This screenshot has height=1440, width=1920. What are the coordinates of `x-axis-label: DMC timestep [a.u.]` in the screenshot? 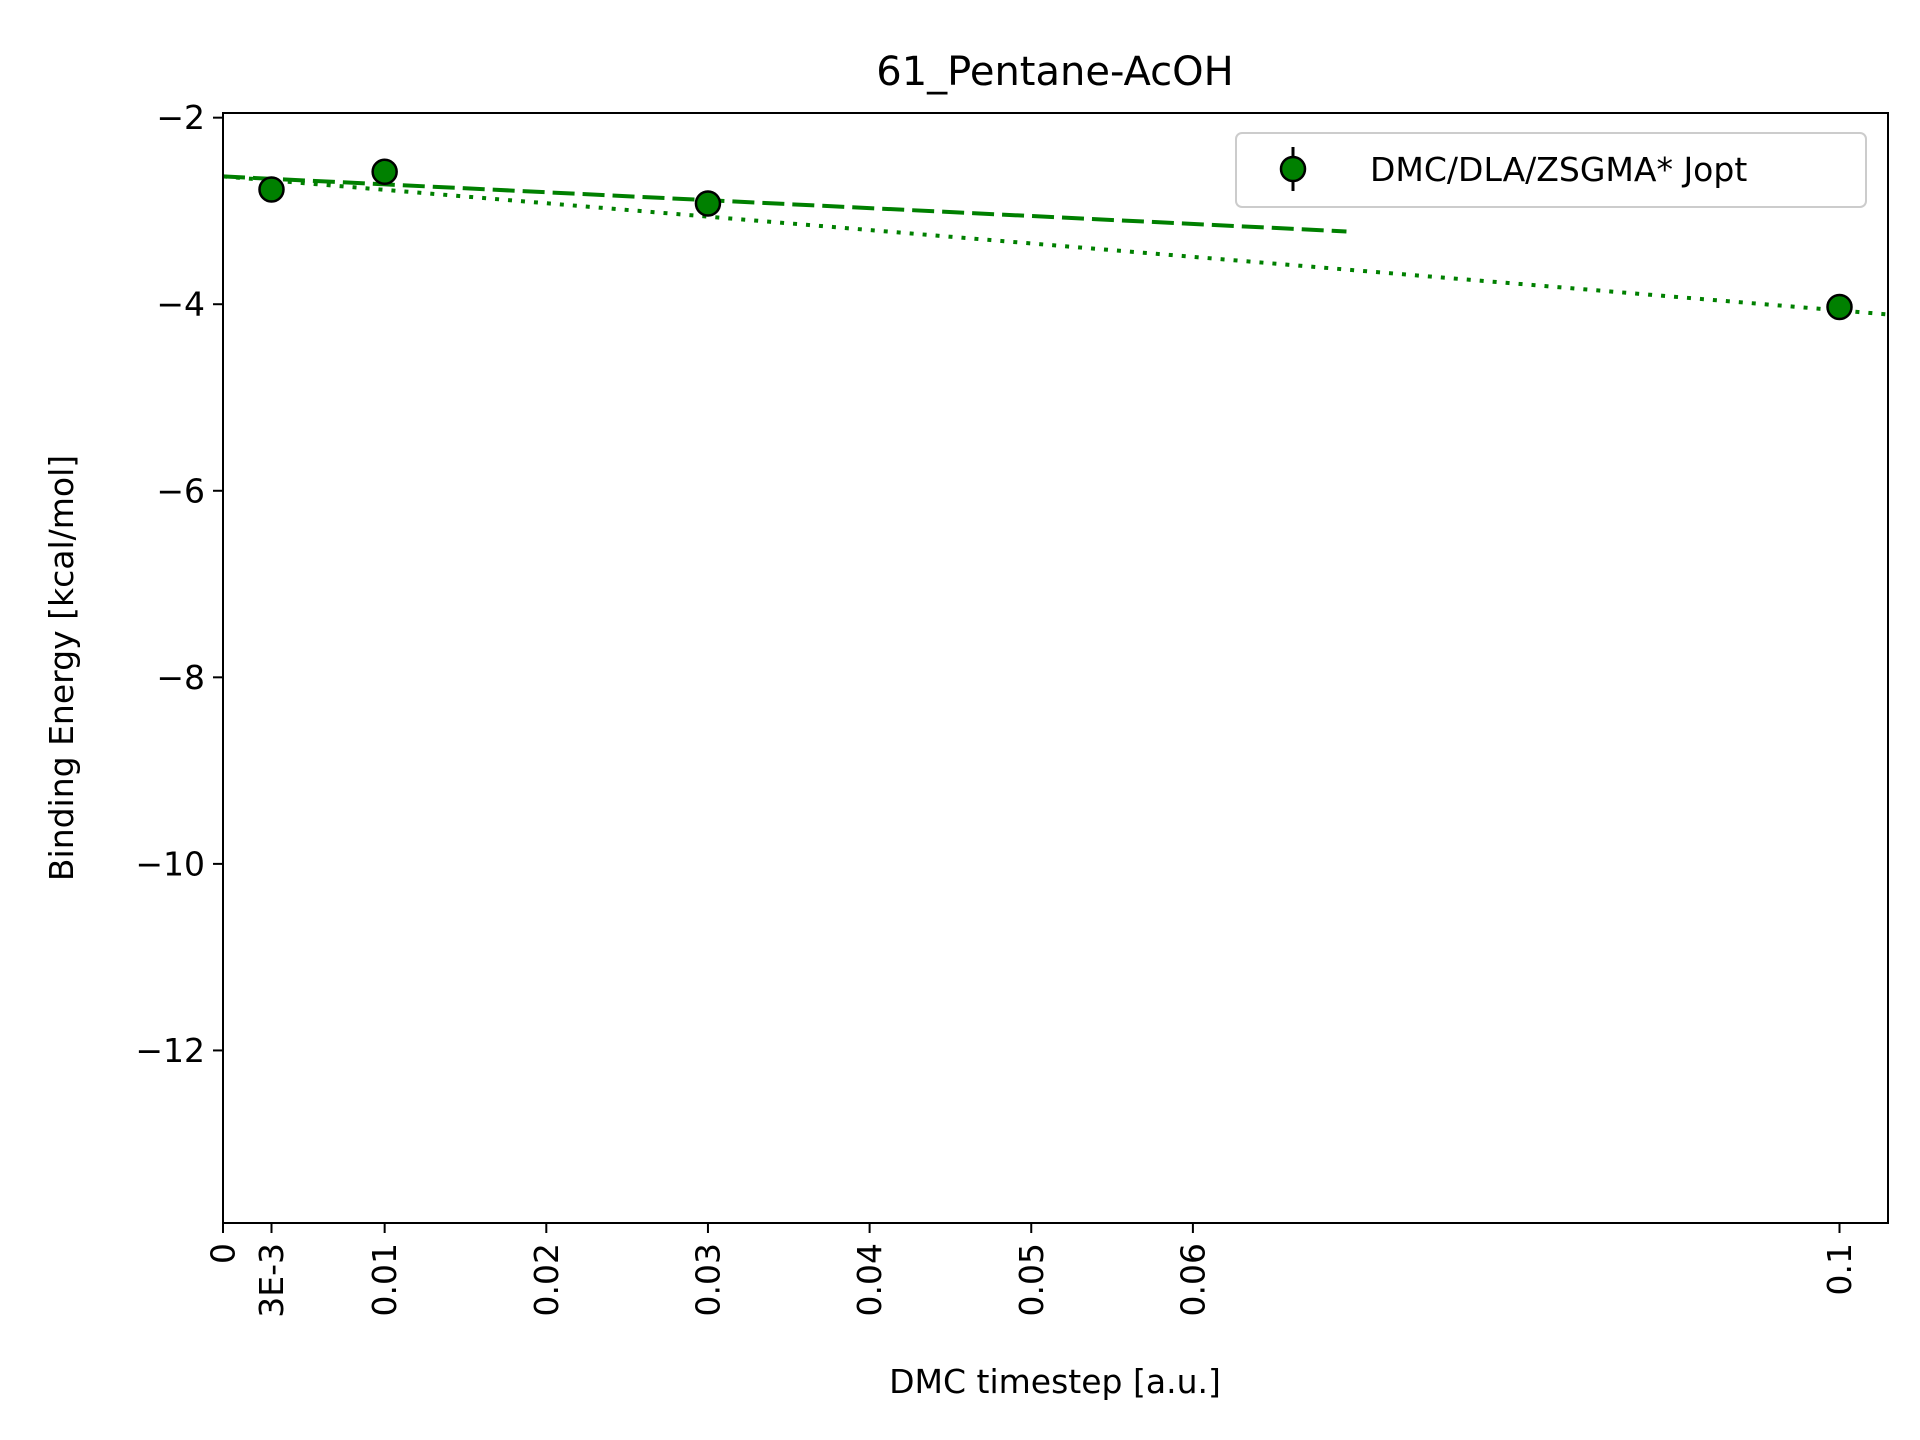 It's located at (1055, 1381).